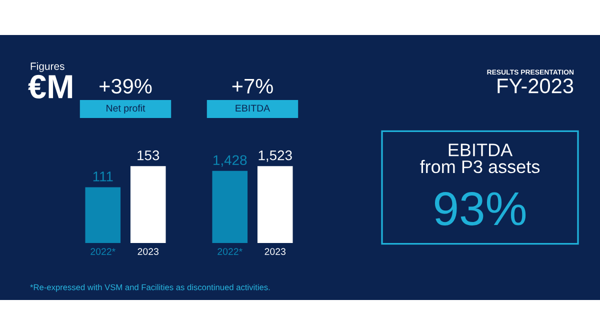  Describe the element at coordinates (103, 177) in the screenshot. I see `data-label: 111` at that location.